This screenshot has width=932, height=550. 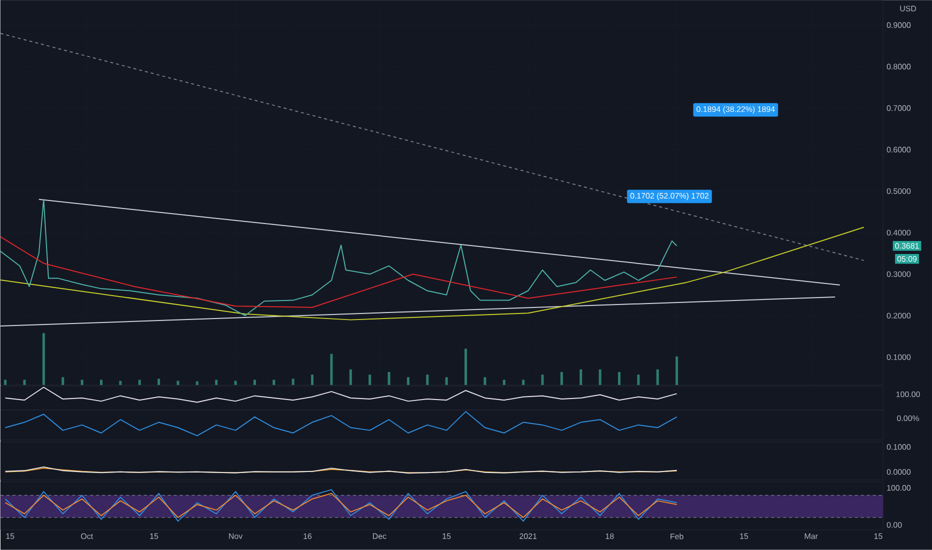 What do you see at coordinates (339, 272) in the screenshot?
I see `line-series` at bounding box center [339, 272].